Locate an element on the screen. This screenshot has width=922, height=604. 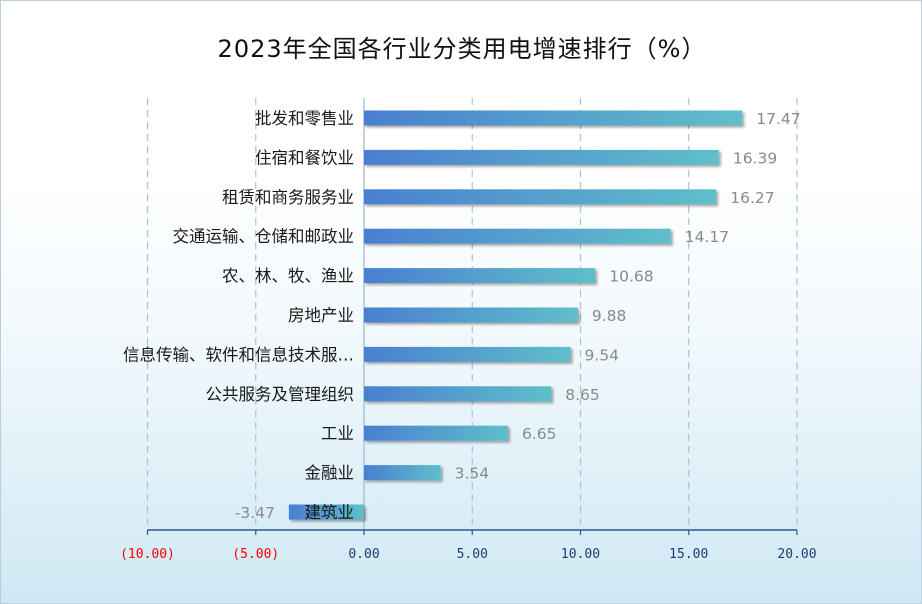
category-label: 公共服务及管理组织 is located at coordinates (280, 394).